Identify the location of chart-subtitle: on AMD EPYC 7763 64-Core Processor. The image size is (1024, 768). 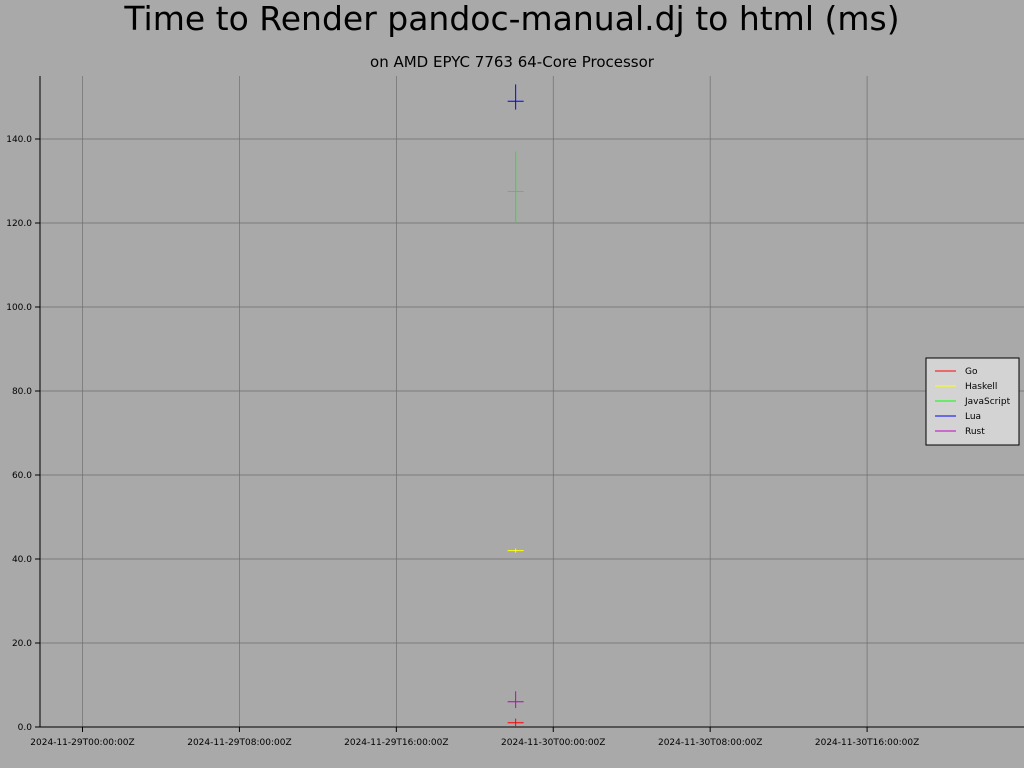
(512, 62).